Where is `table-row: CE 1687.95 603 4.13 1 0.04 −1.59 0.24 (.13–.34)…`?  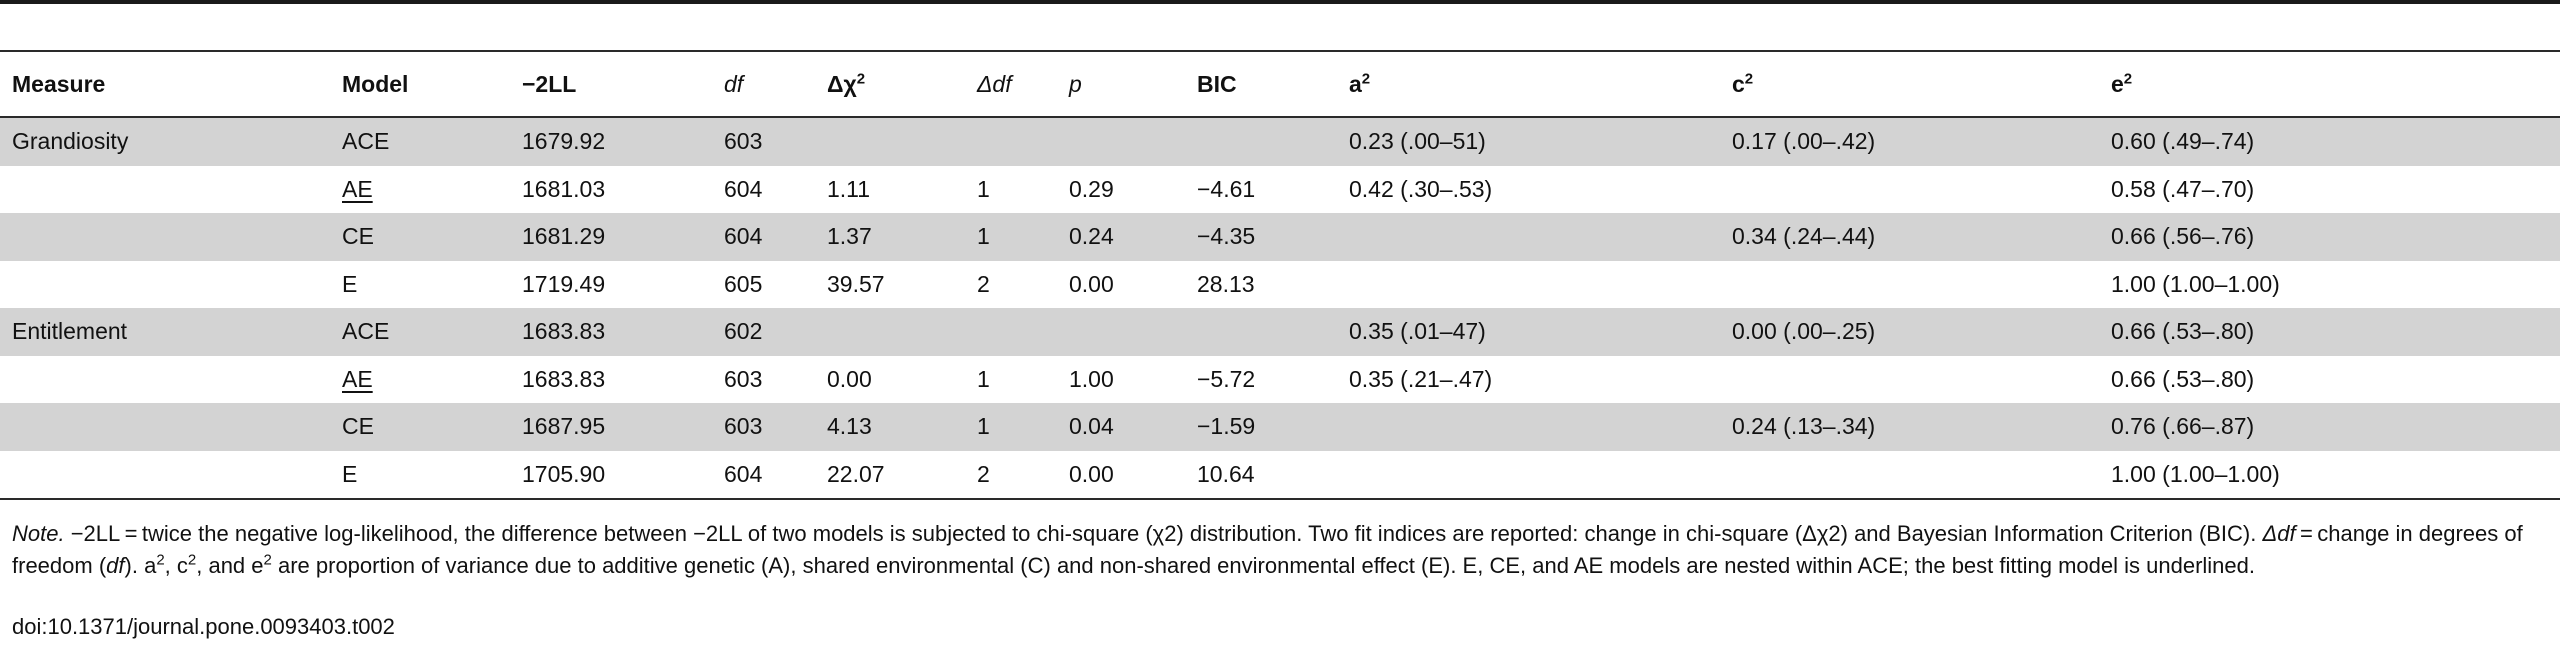 table-row: CE 1687.95 603 4.13 1 0.04 −1.59 0.24 (.13–.34)… is located at coordinates (1280, 427).